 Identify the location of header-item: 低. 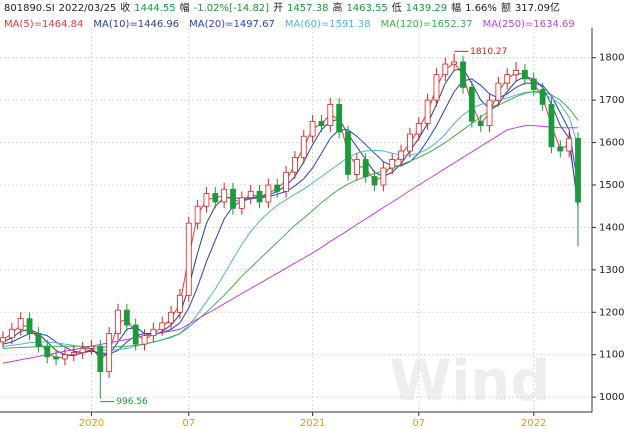
(397, 7).